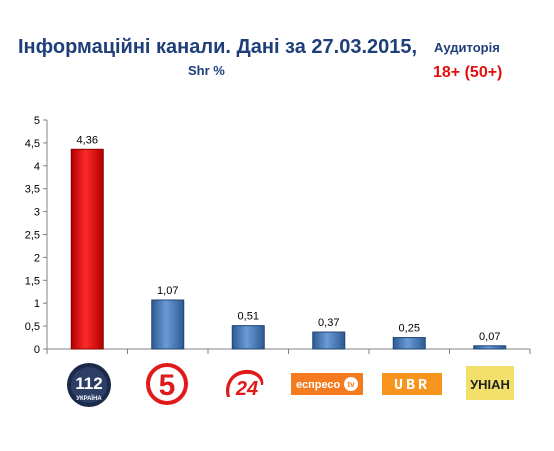 The width and height of the screenshot is (554, 451). I want to click on bar-value-label: 0,07, so click(489, 337).